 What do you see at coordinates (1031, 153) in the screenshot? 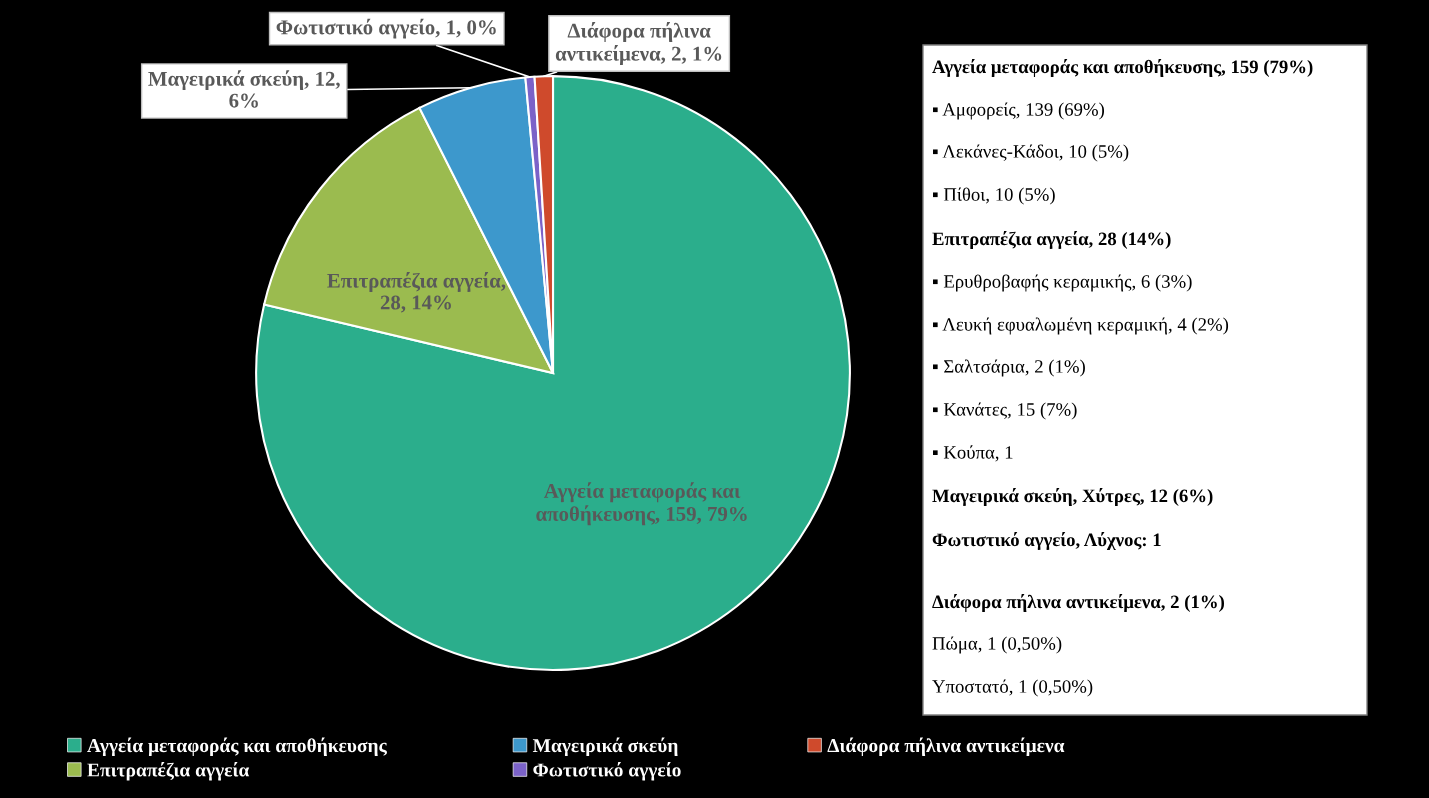
I see `text: ▪ Λεκάνες-Κάδοι, 10 (5%)` at bounding box center [1031, 153].